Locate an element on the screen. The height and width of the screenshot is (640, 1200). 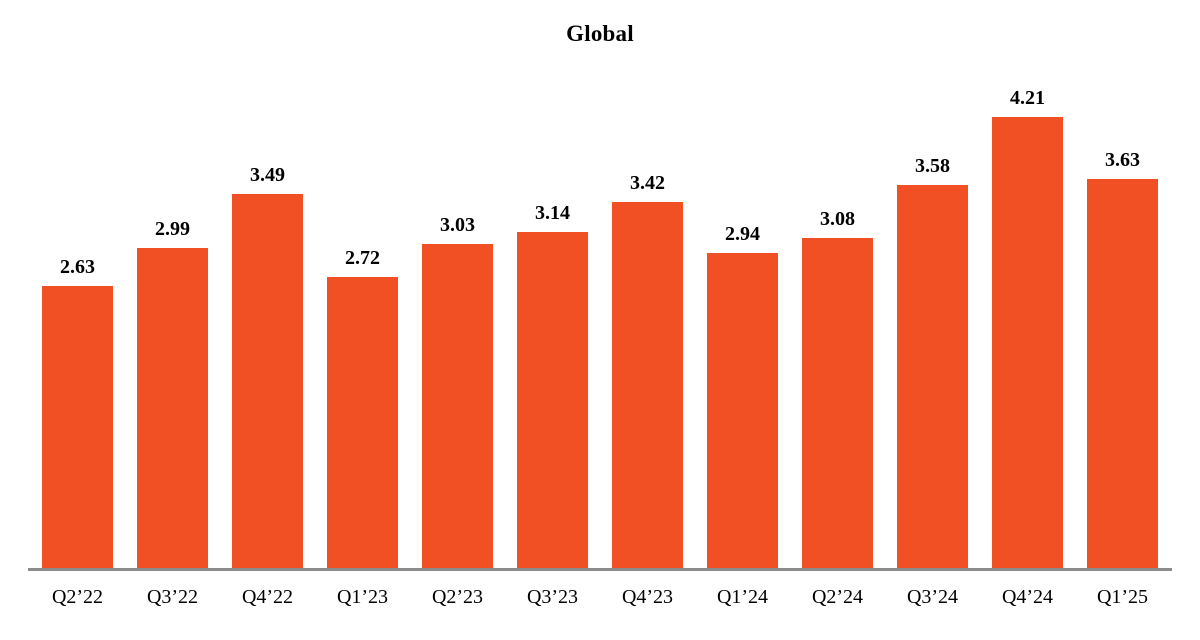
x-axis-label: Q3’24 is located at coordinates (932, 597).